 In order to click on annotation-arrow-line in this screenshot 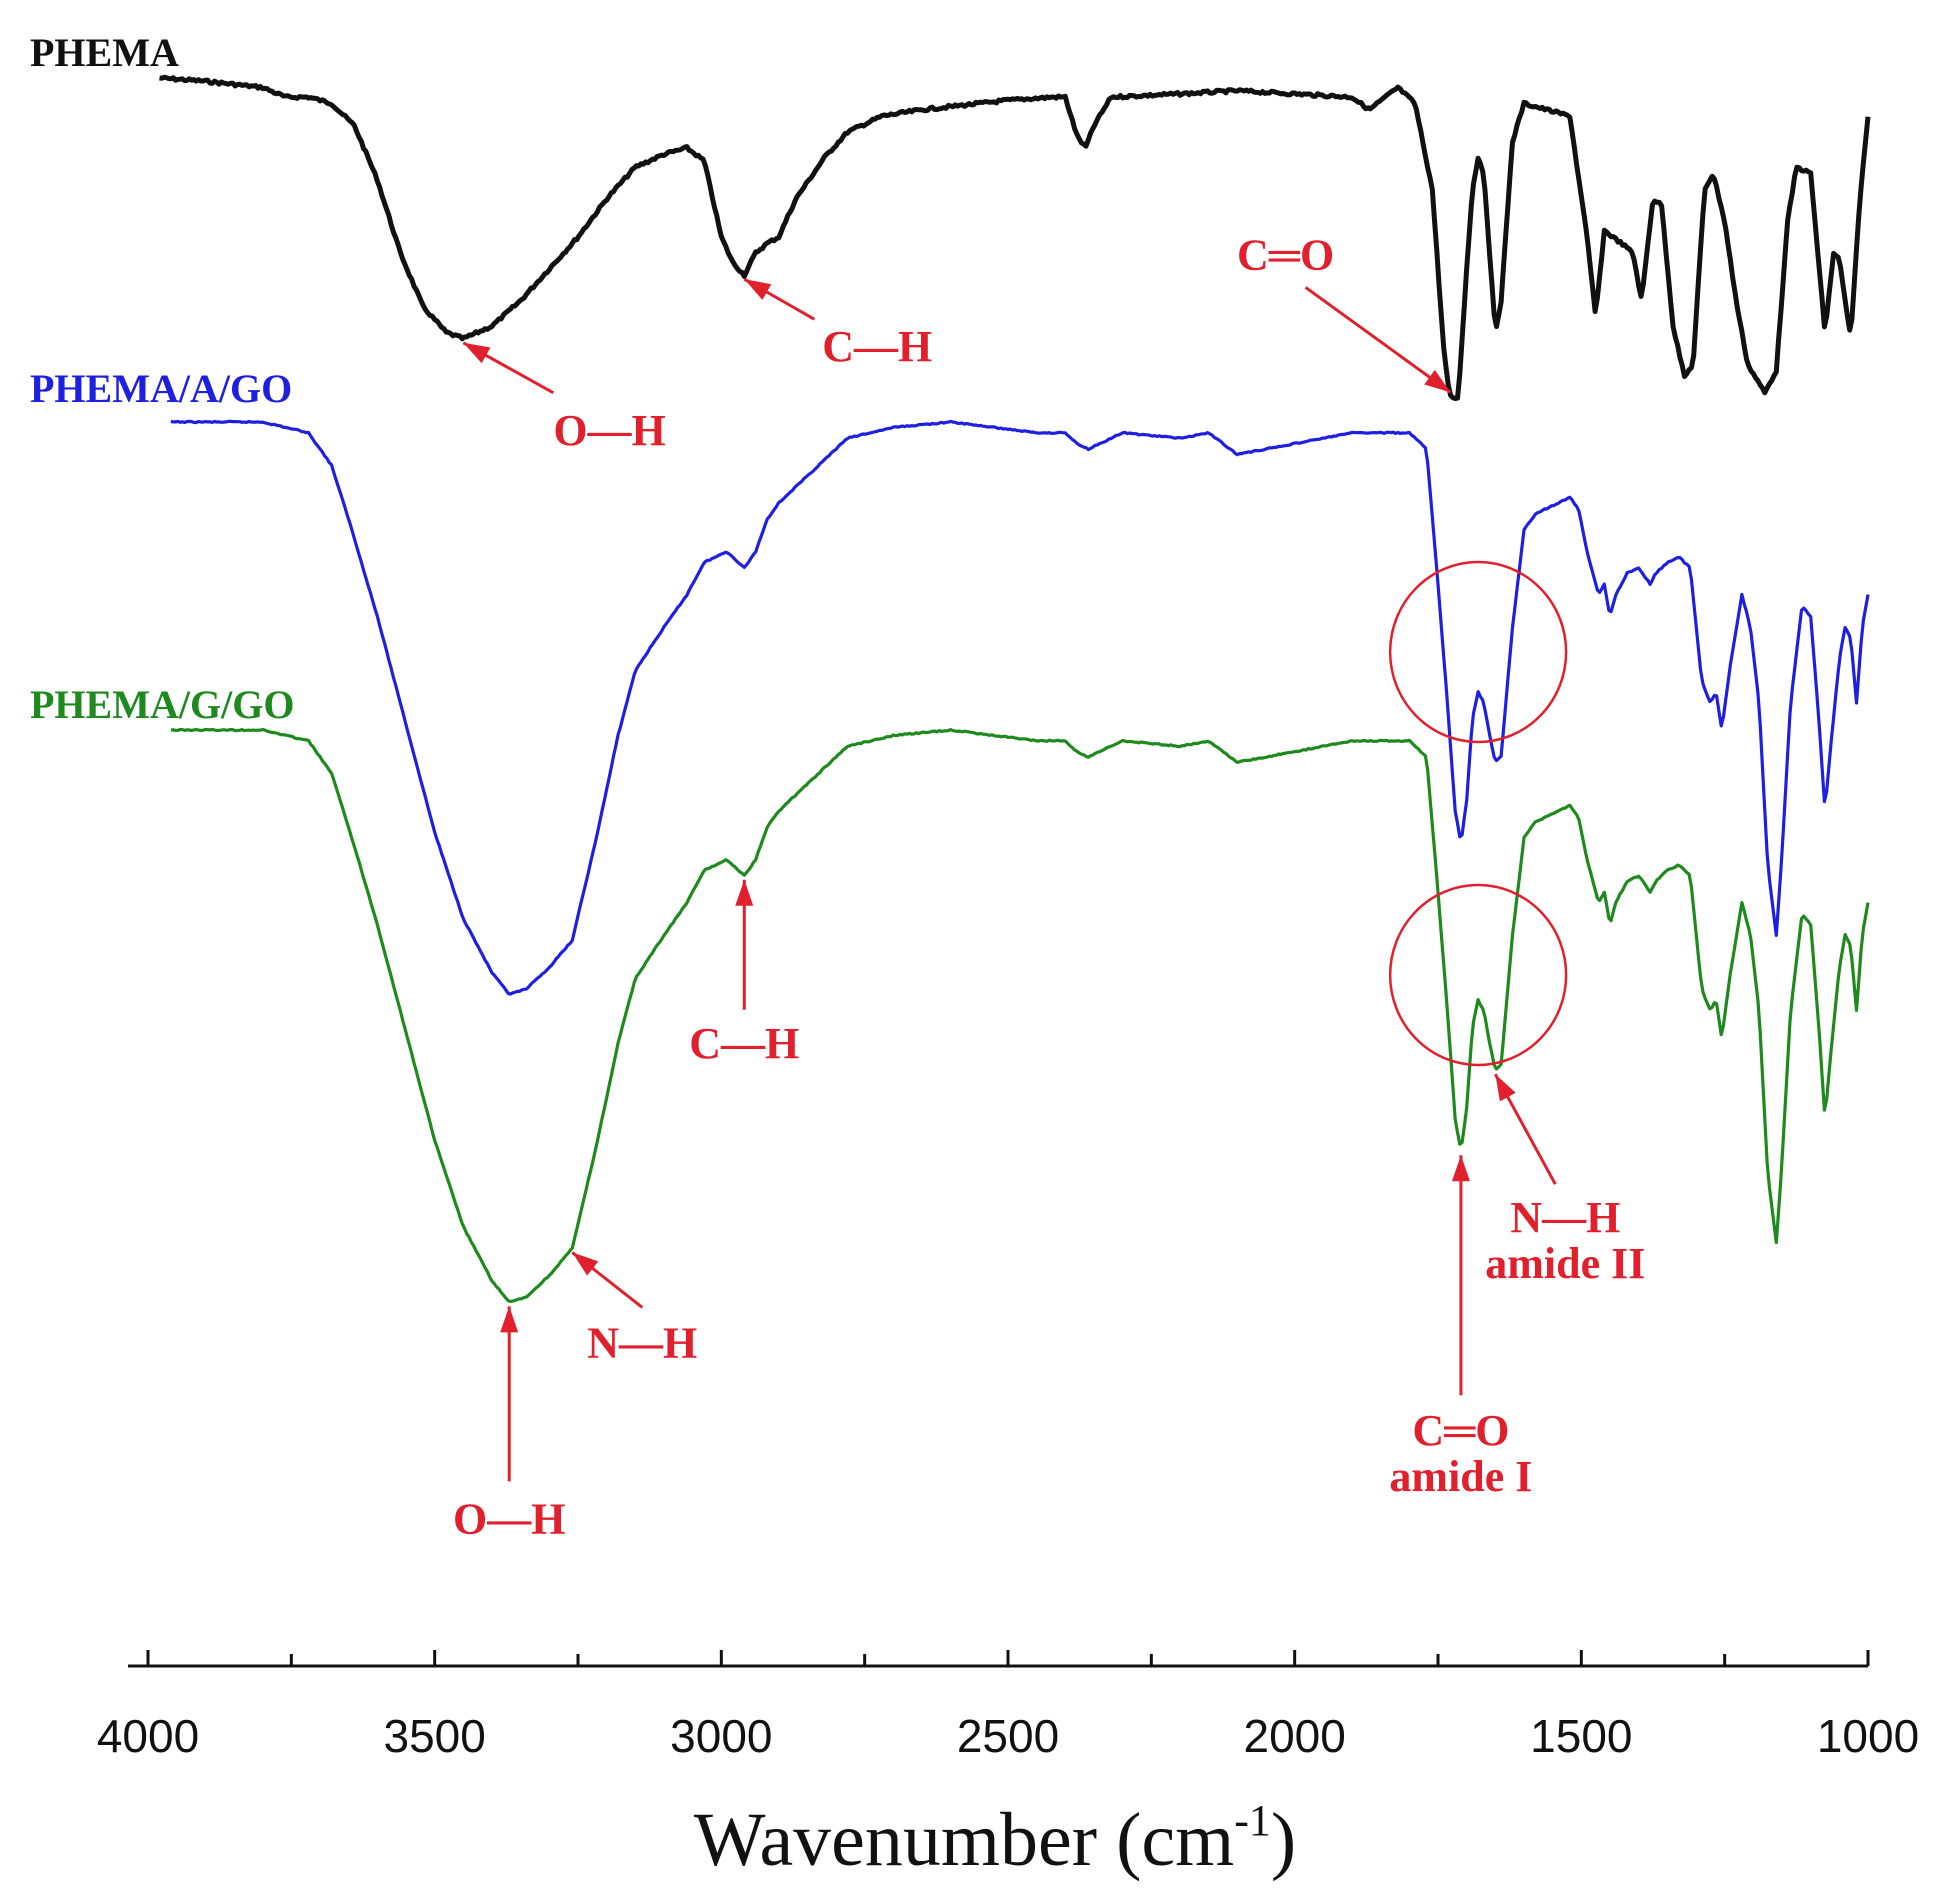, I will do `click(1378, 340)`.